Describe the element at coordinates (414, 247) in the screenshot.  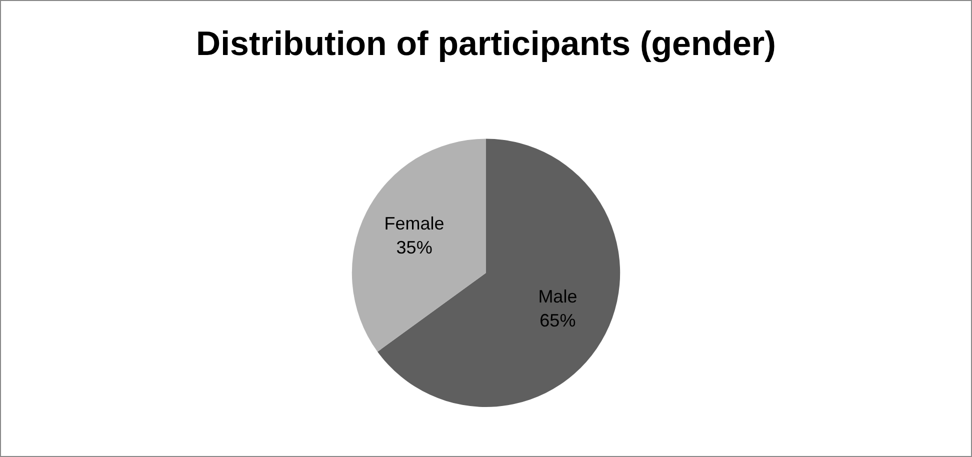
I see `data-label: 35%` at that location.